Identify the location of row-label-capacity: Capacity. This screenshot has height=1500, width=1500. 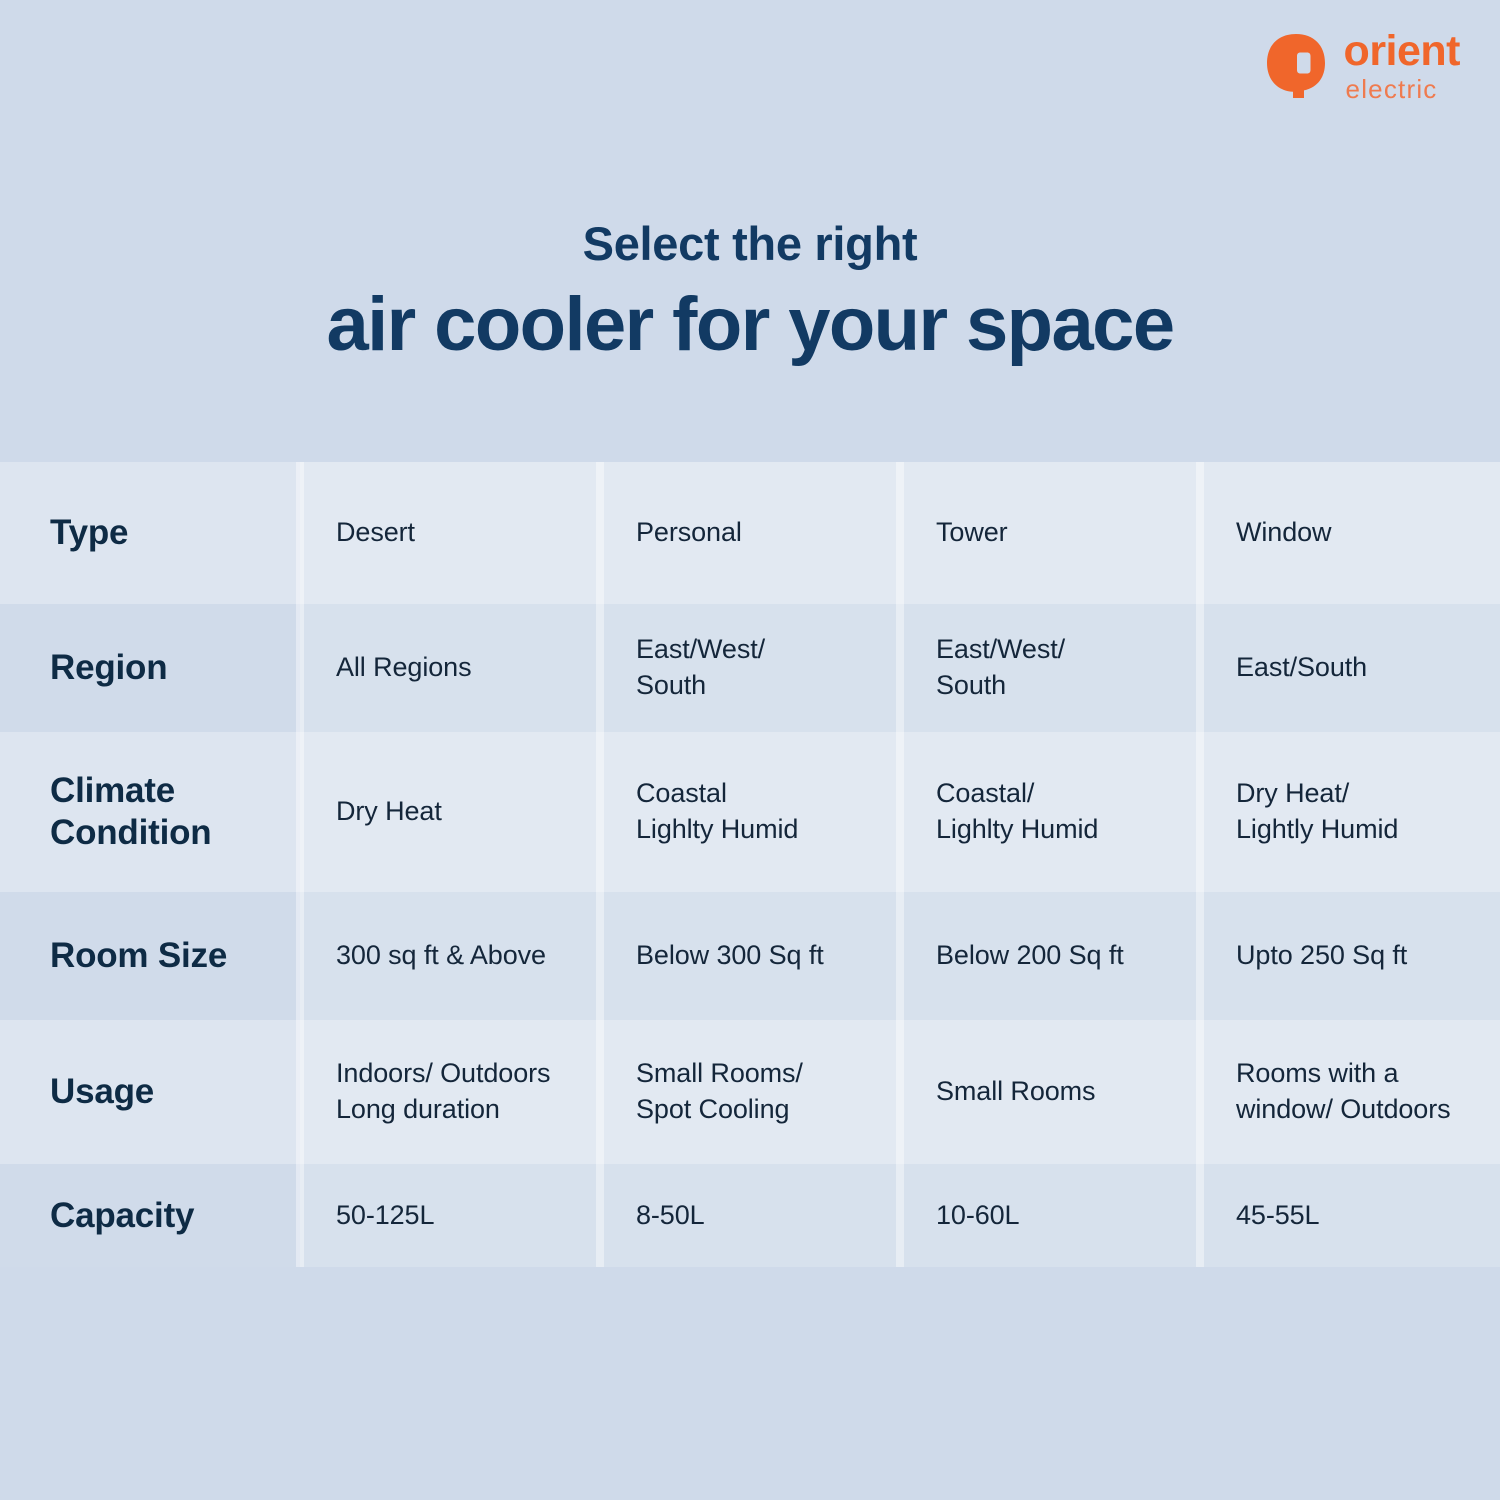
(122, 1215).